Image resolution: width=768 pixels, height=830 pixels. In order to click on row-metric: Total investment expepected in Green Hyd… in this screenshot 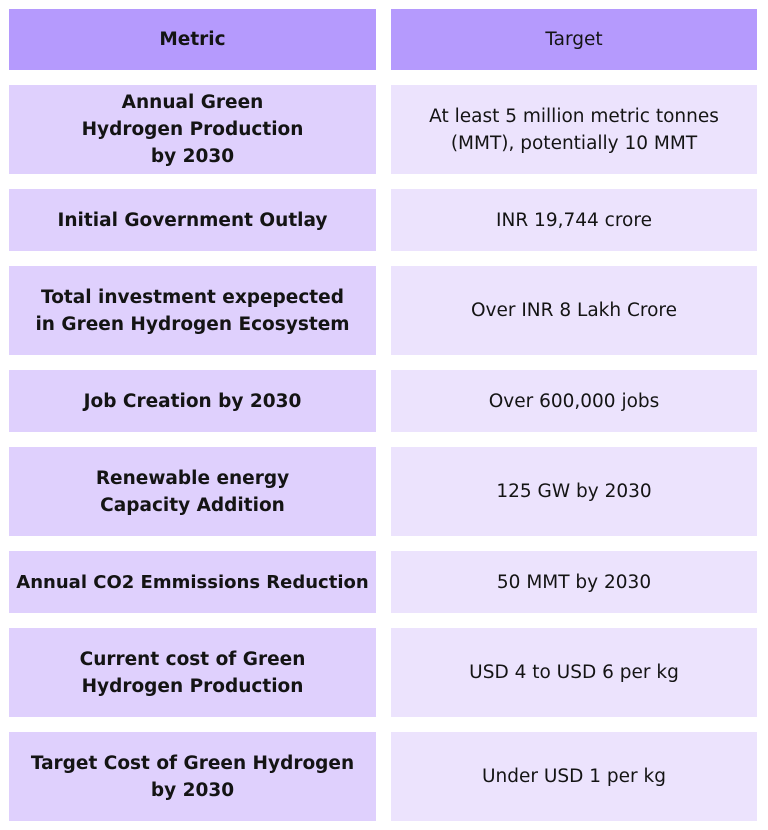, I will do `click(192, 310)`.